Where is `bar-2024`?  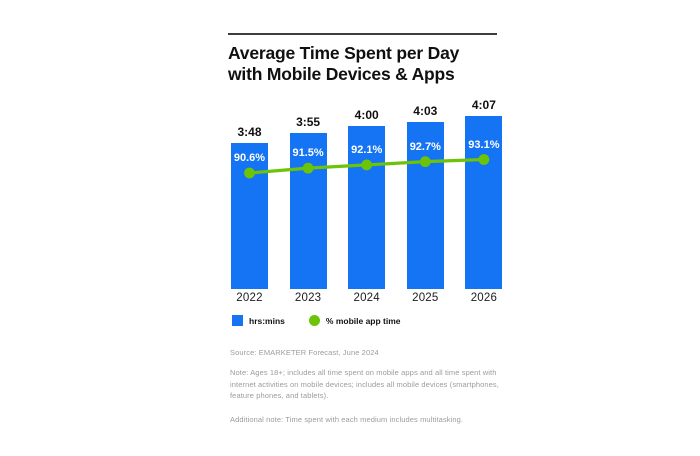 bar-2024 is located at coordinates (367, 207).